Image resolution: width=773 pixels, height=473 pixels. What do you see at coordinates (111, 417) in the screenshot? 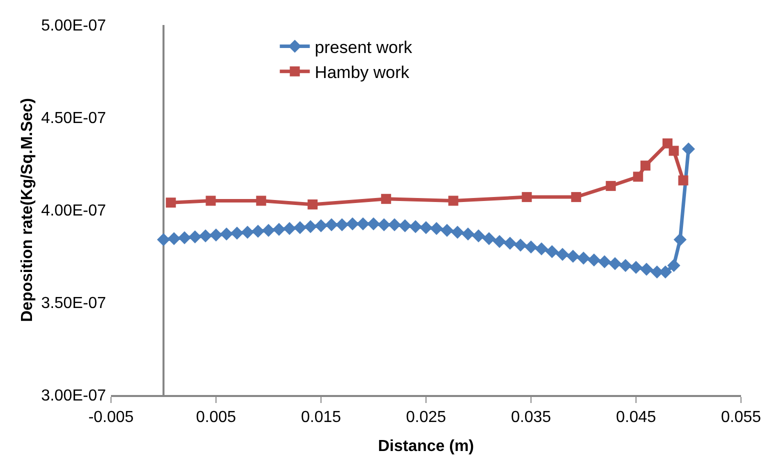
I see `x-tick-label: -0.005` at bounding box center [111, 417].